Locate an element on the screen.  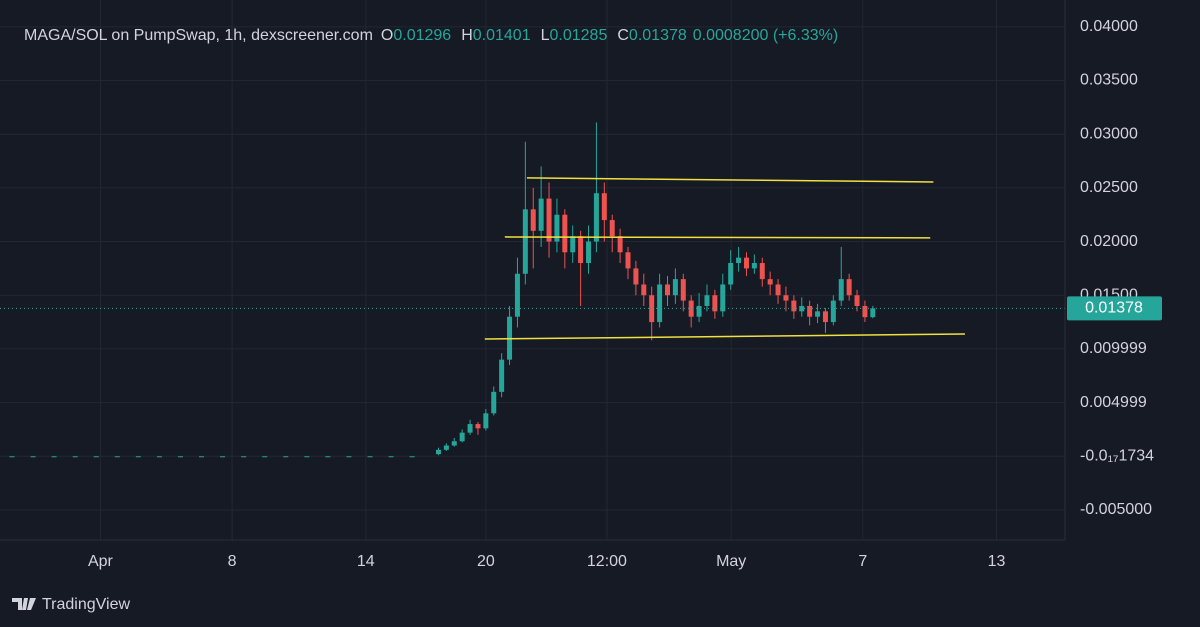
y-tick-label: -0.0₁₇1734 is located at coordinates (1117, 455).